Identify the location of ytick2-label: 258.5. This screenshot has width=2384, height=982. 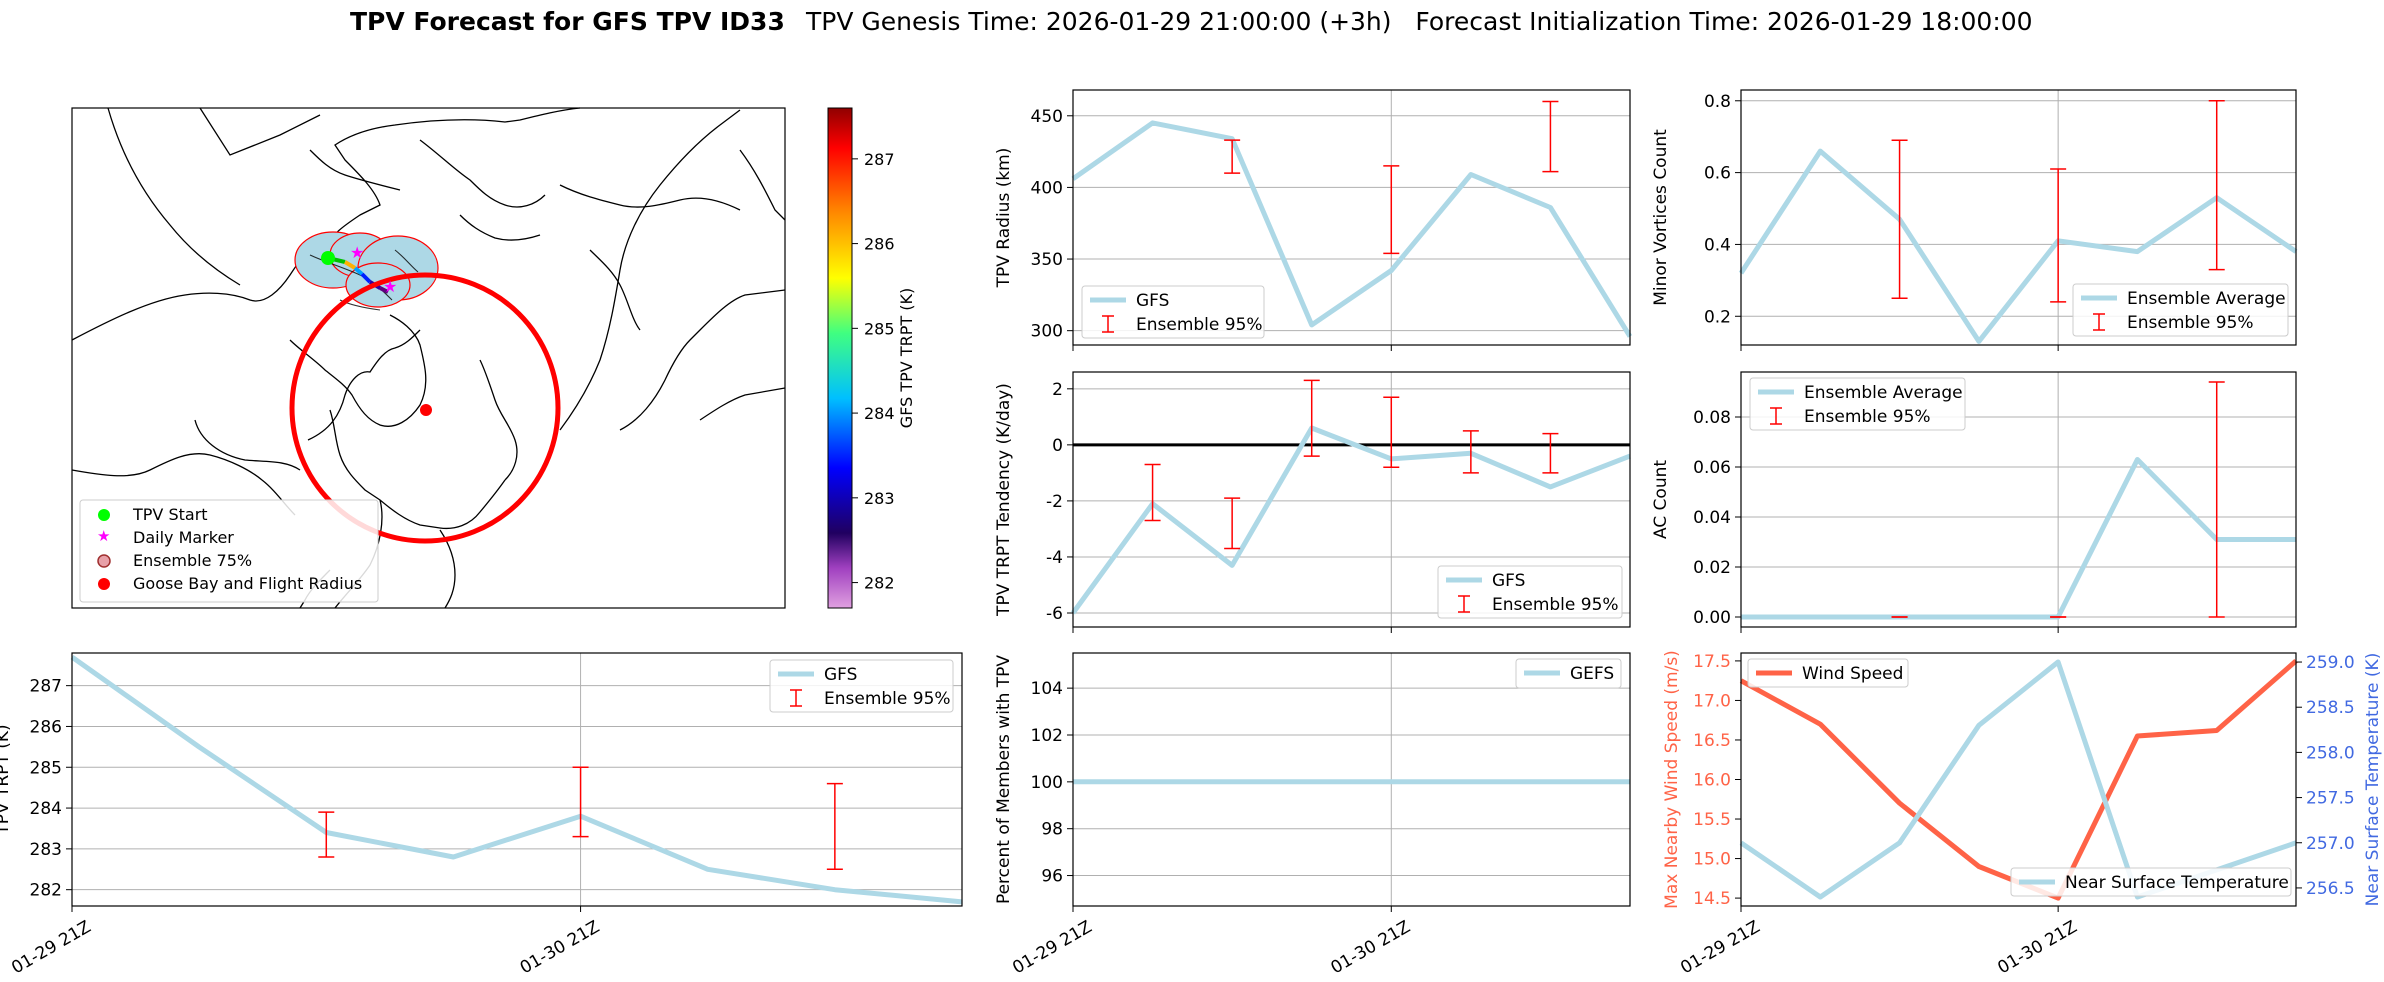
(2330, 708).